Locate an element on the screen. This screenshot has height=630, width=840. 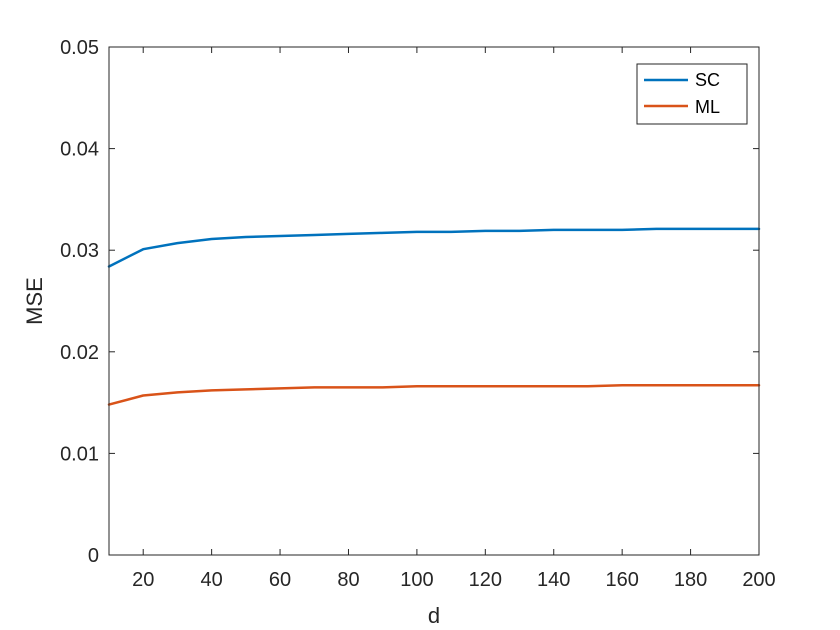
legend-label-ml: ML is located at coordinates (707, 107).